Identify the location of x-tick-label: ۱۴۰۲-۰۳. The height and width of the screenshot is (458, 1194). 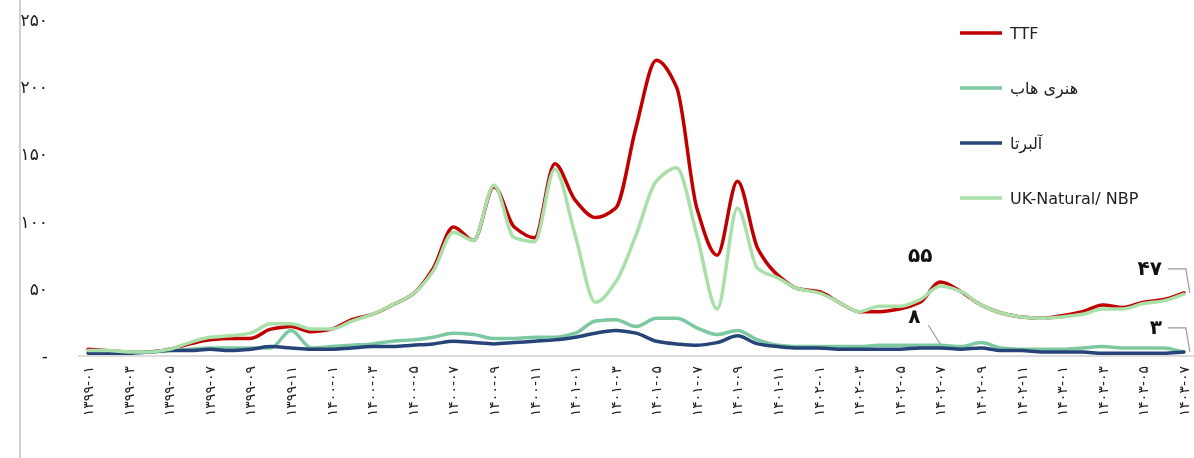
(859, 391).